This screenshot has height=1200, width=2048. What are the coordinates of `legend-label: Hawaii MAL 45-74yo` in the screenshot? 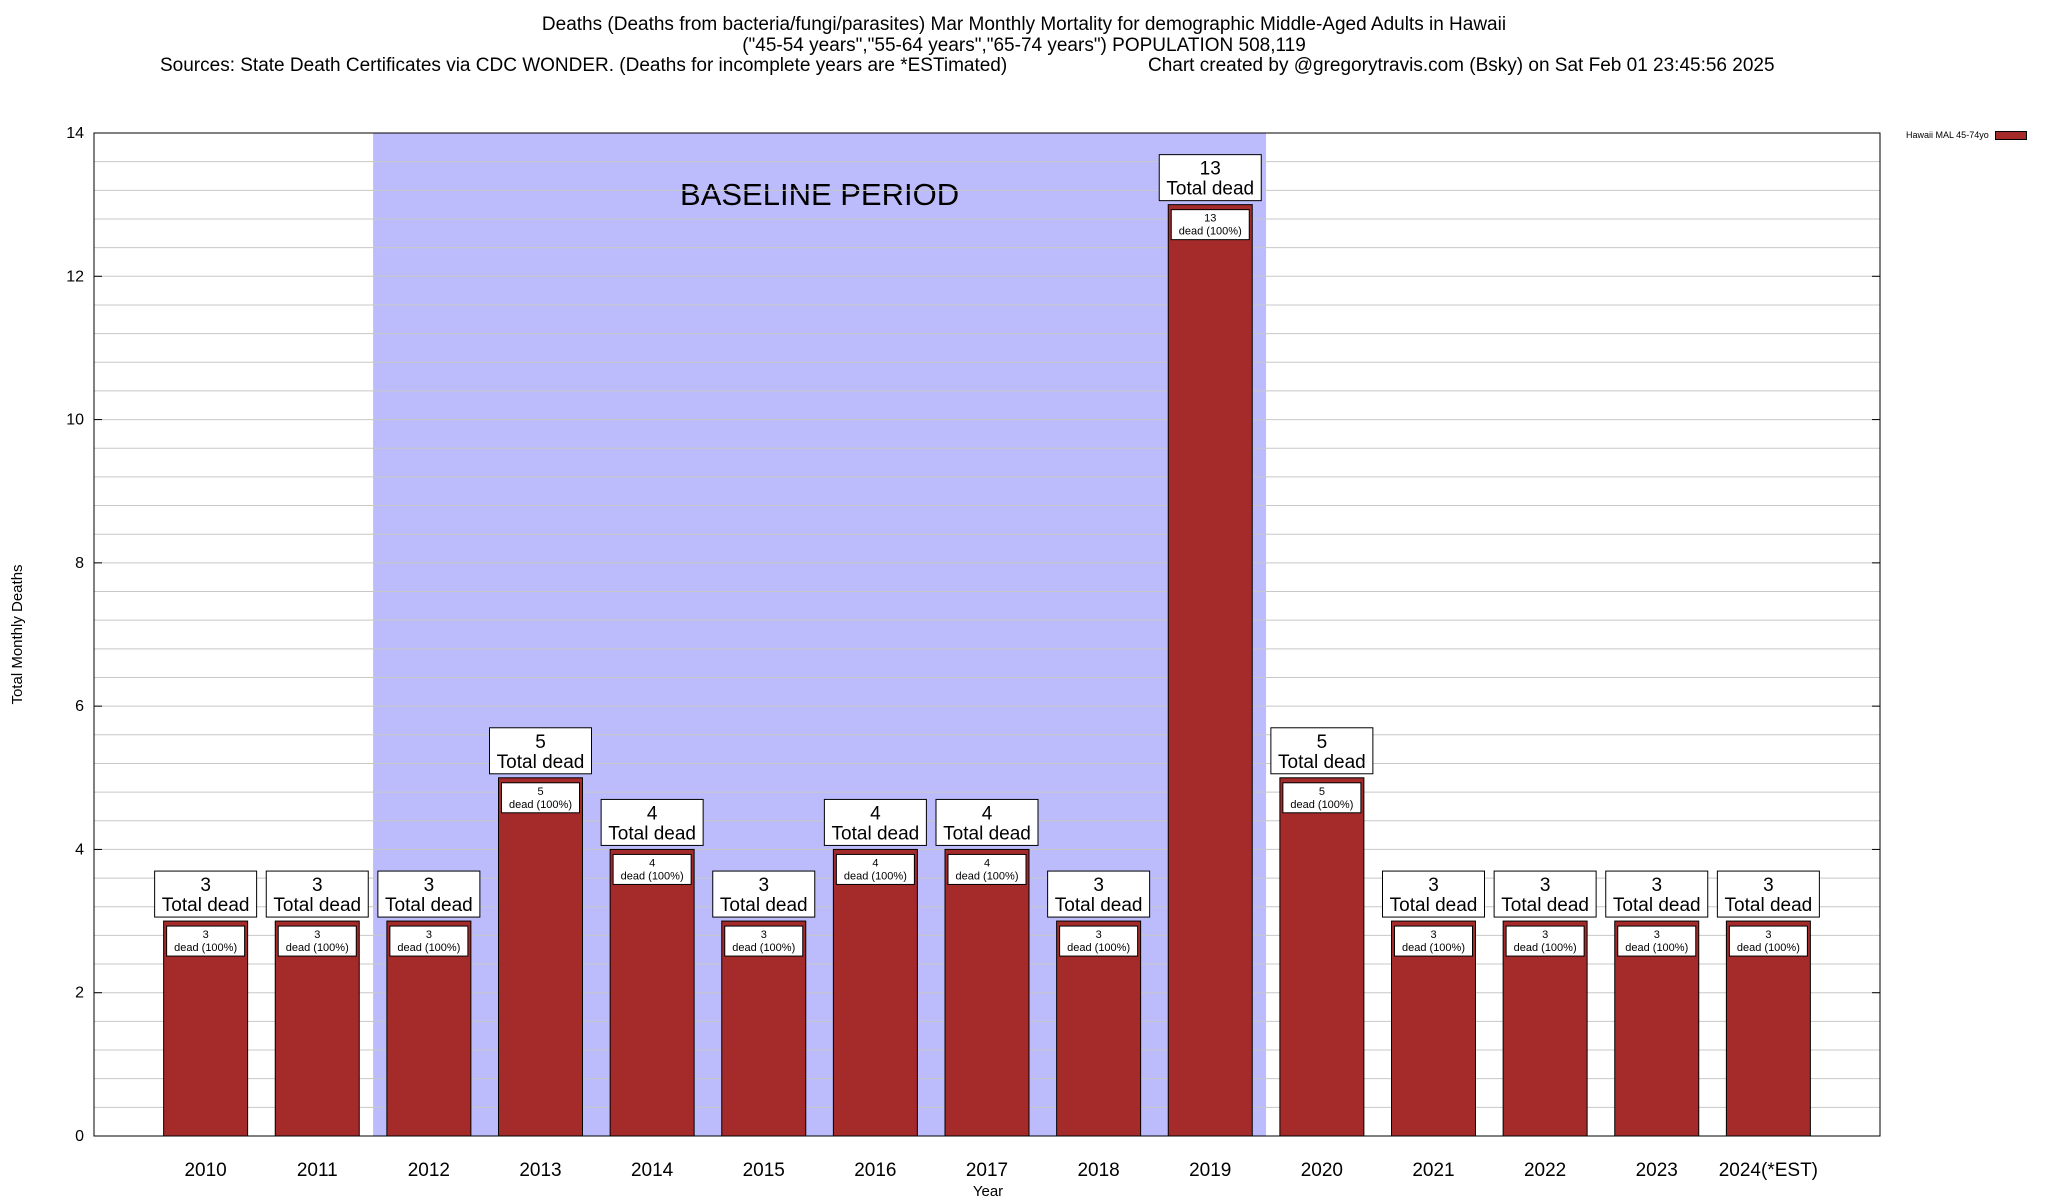 It's located at (1947, 135).